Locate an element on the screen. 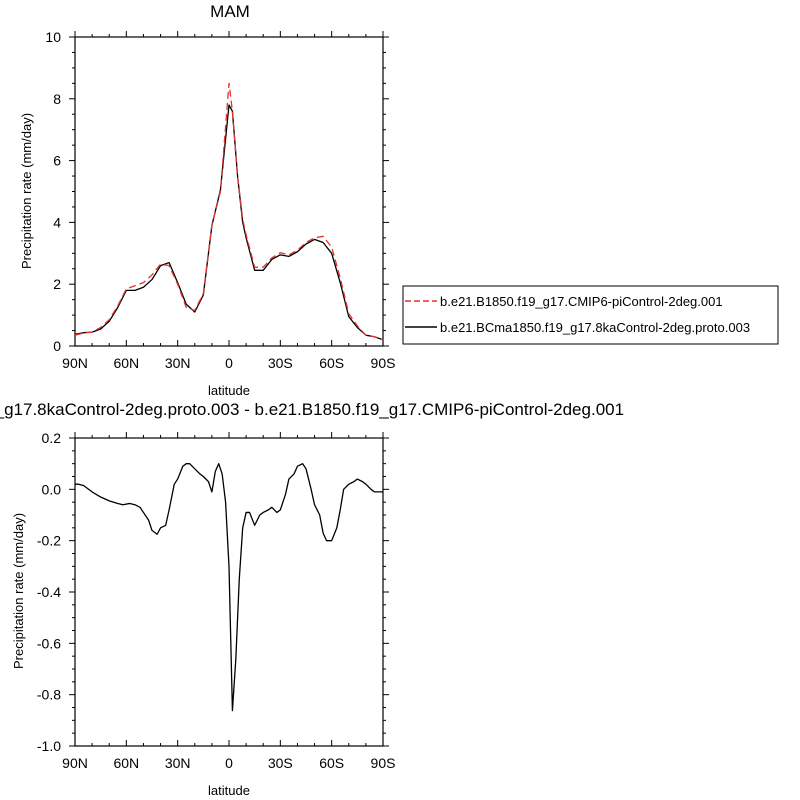  top-y-tick-label: 6 is located at coordinates (57, 161).